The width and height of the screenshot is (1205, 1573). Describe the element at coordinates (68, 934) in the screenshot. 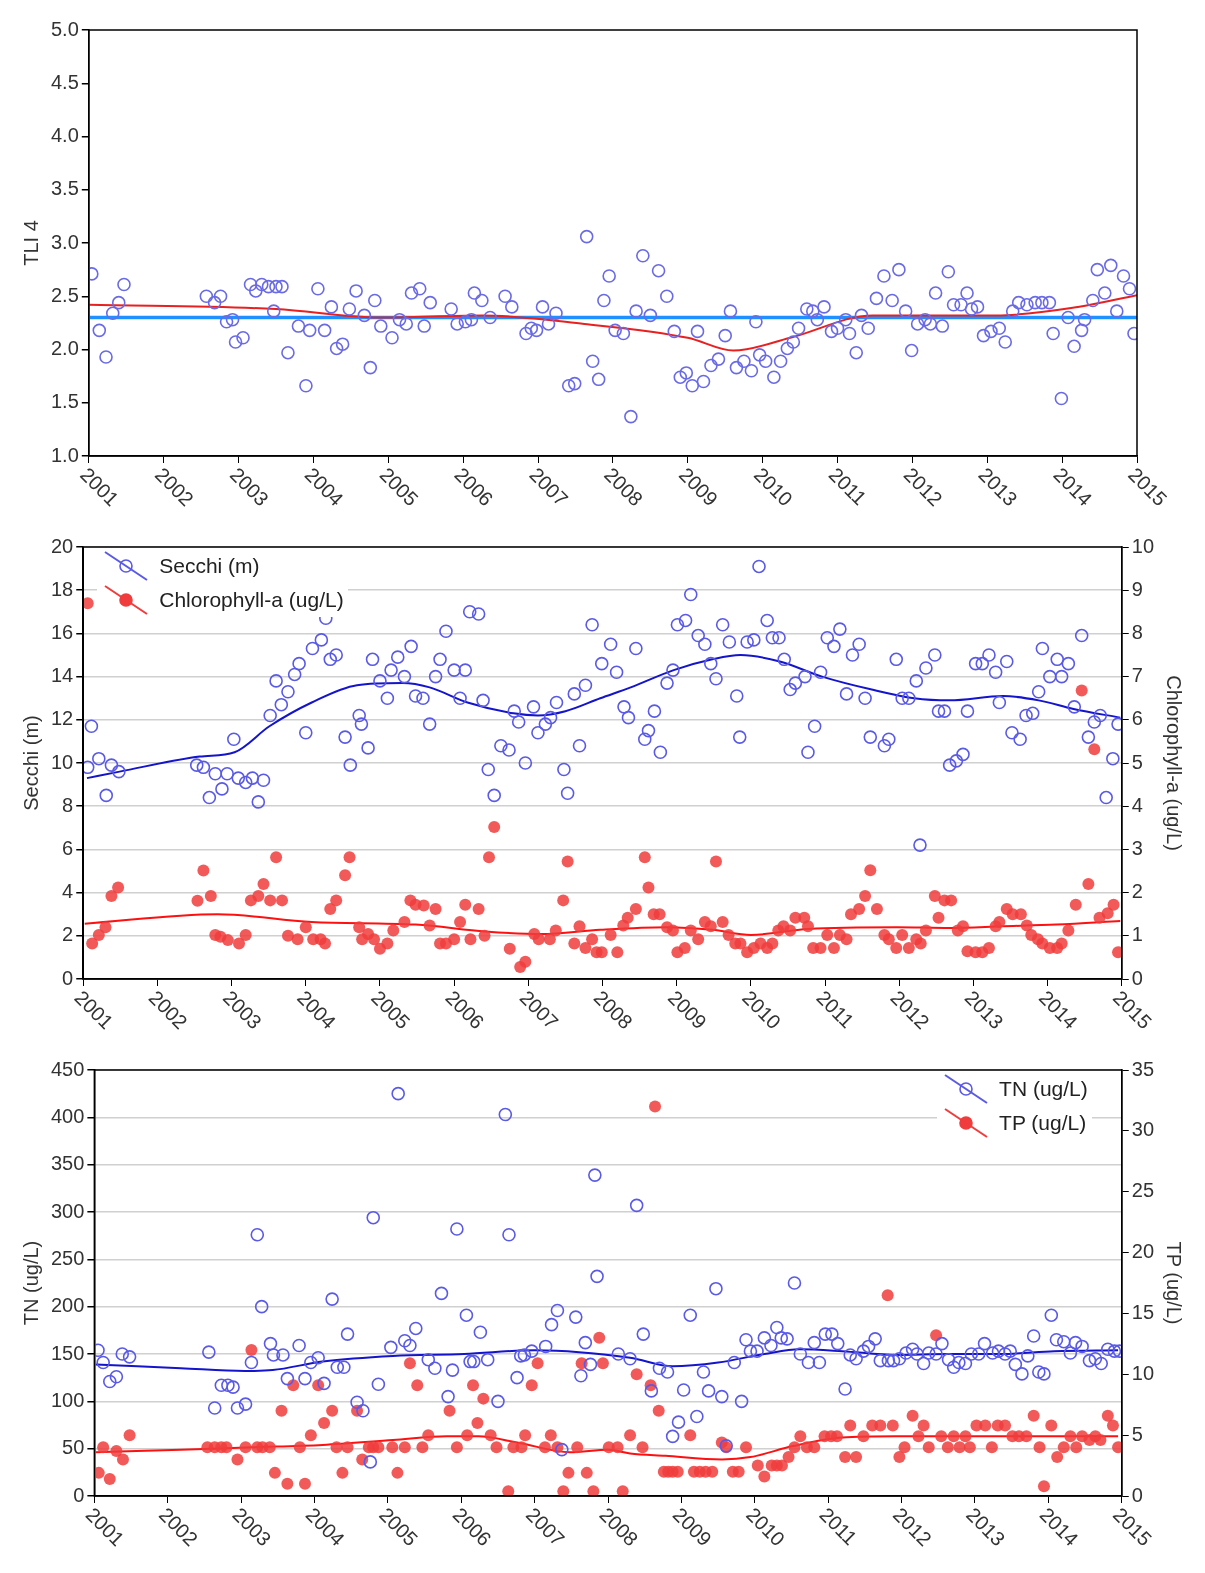

I see `y-tick-label: 2` at that location.